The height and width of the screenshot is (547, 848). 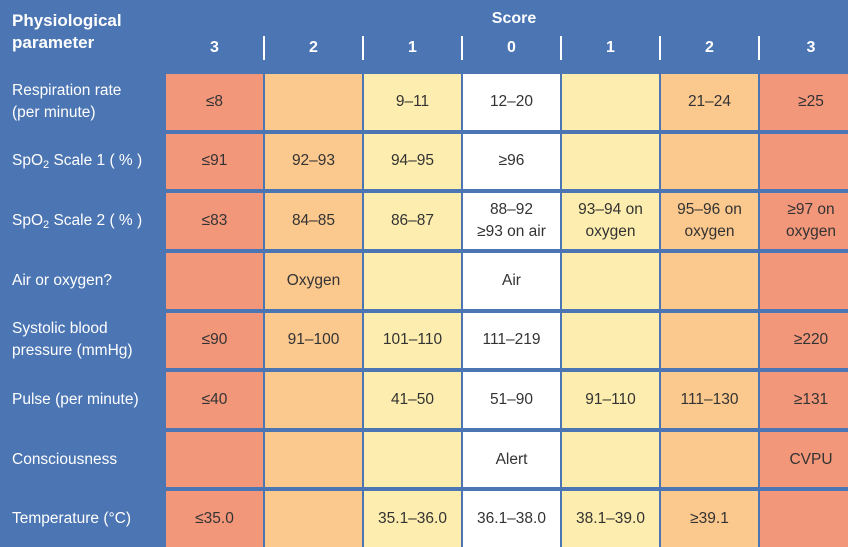 What do you see at coordinates (214, 101) in the screenshot?
I see `score-cell-text: ≤8` at bounding box center [214, 101].